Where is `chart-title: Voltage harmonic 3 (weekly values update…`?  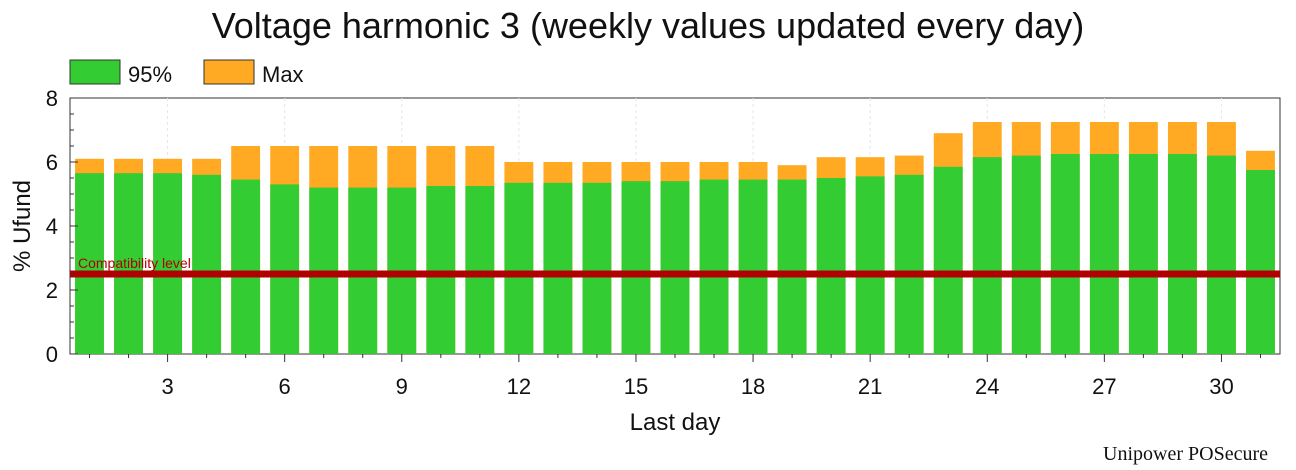
chart-title: Voltage harmonic 3 (weekly values update… is located at coordinates (648, 25).